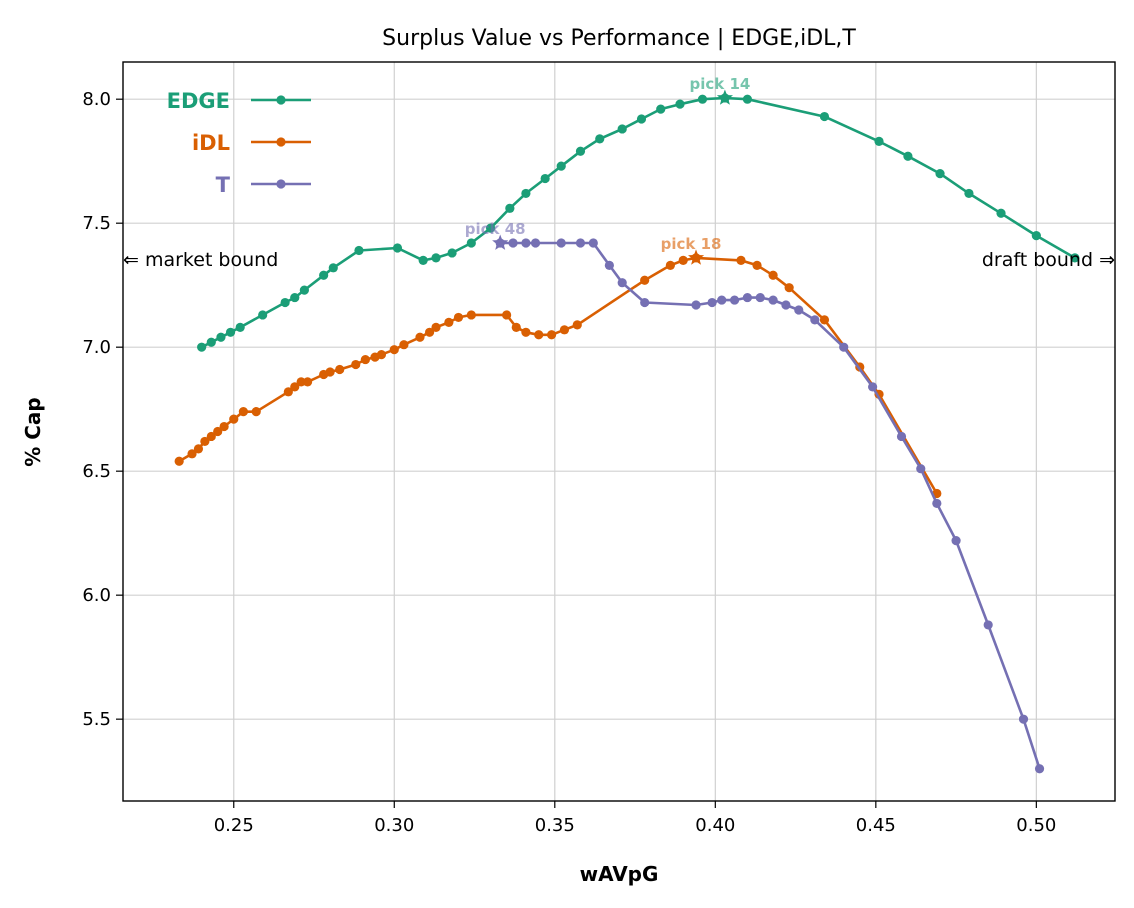  Describe the element at coordinates (96, 595) in the screenshot. I see `y-tick-label: 6.0` at that location.